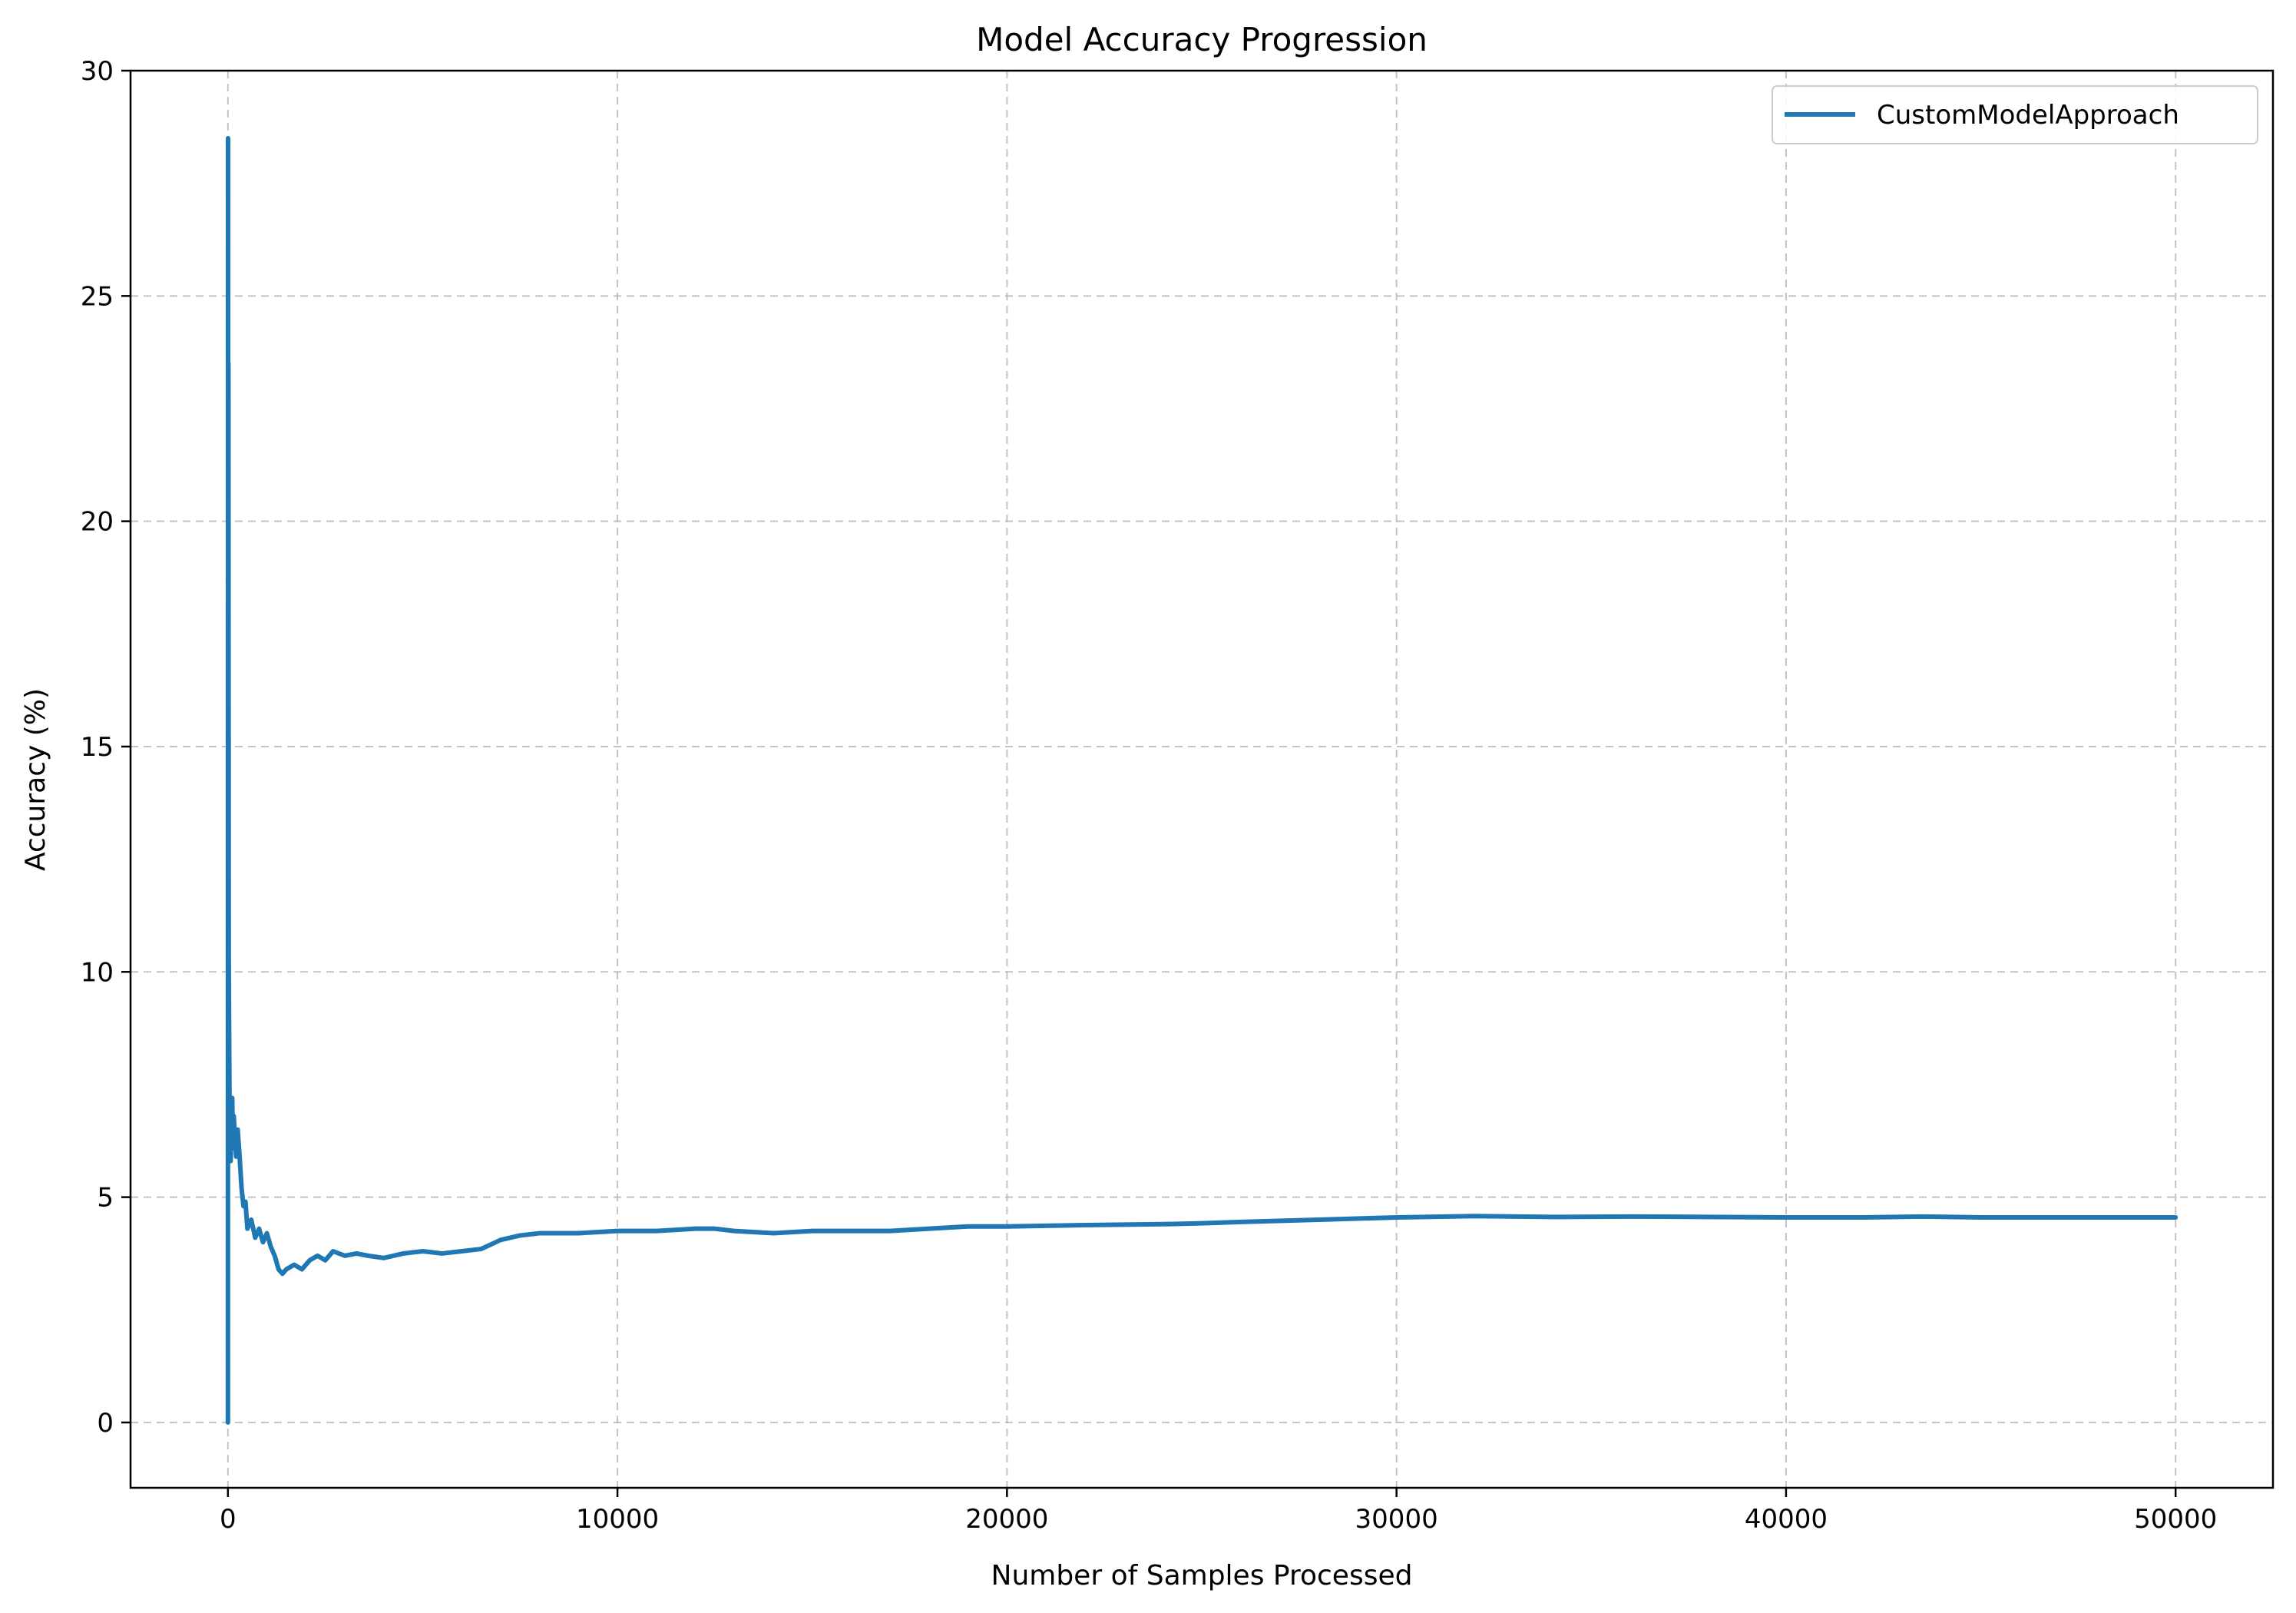 The width and height of the screenshot is (2296, 1613). What do you see at coordinates (1202, 39) in the screenshot?
I see `chart-title: Model Accuracy Progression` at bounding box center [1202, 39].